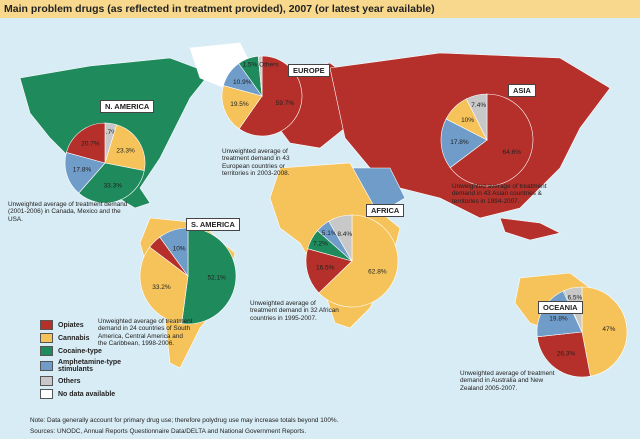 This screenshot has width=640, height=439. I want to click on slice-label: 19.8%, so click(558, 318).